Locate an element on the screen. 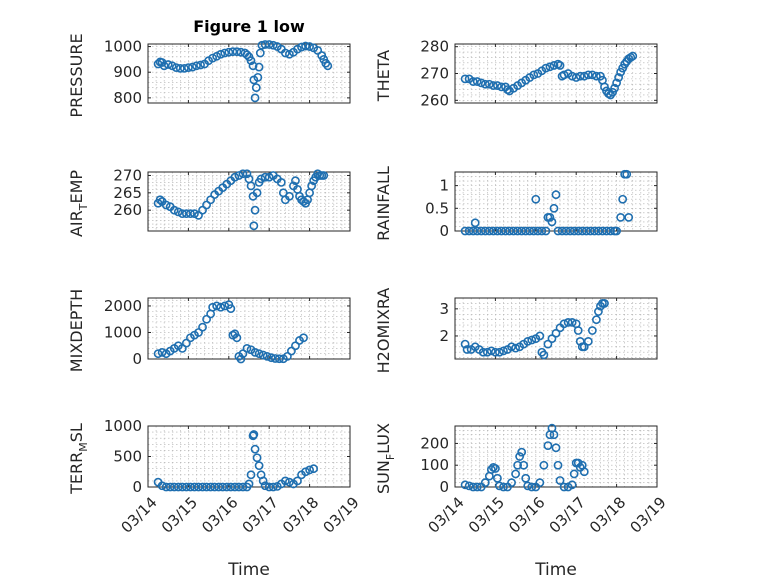  subplot-h2omixra: 2 3 H2OMIXRA is located at coordinates (516, 330).